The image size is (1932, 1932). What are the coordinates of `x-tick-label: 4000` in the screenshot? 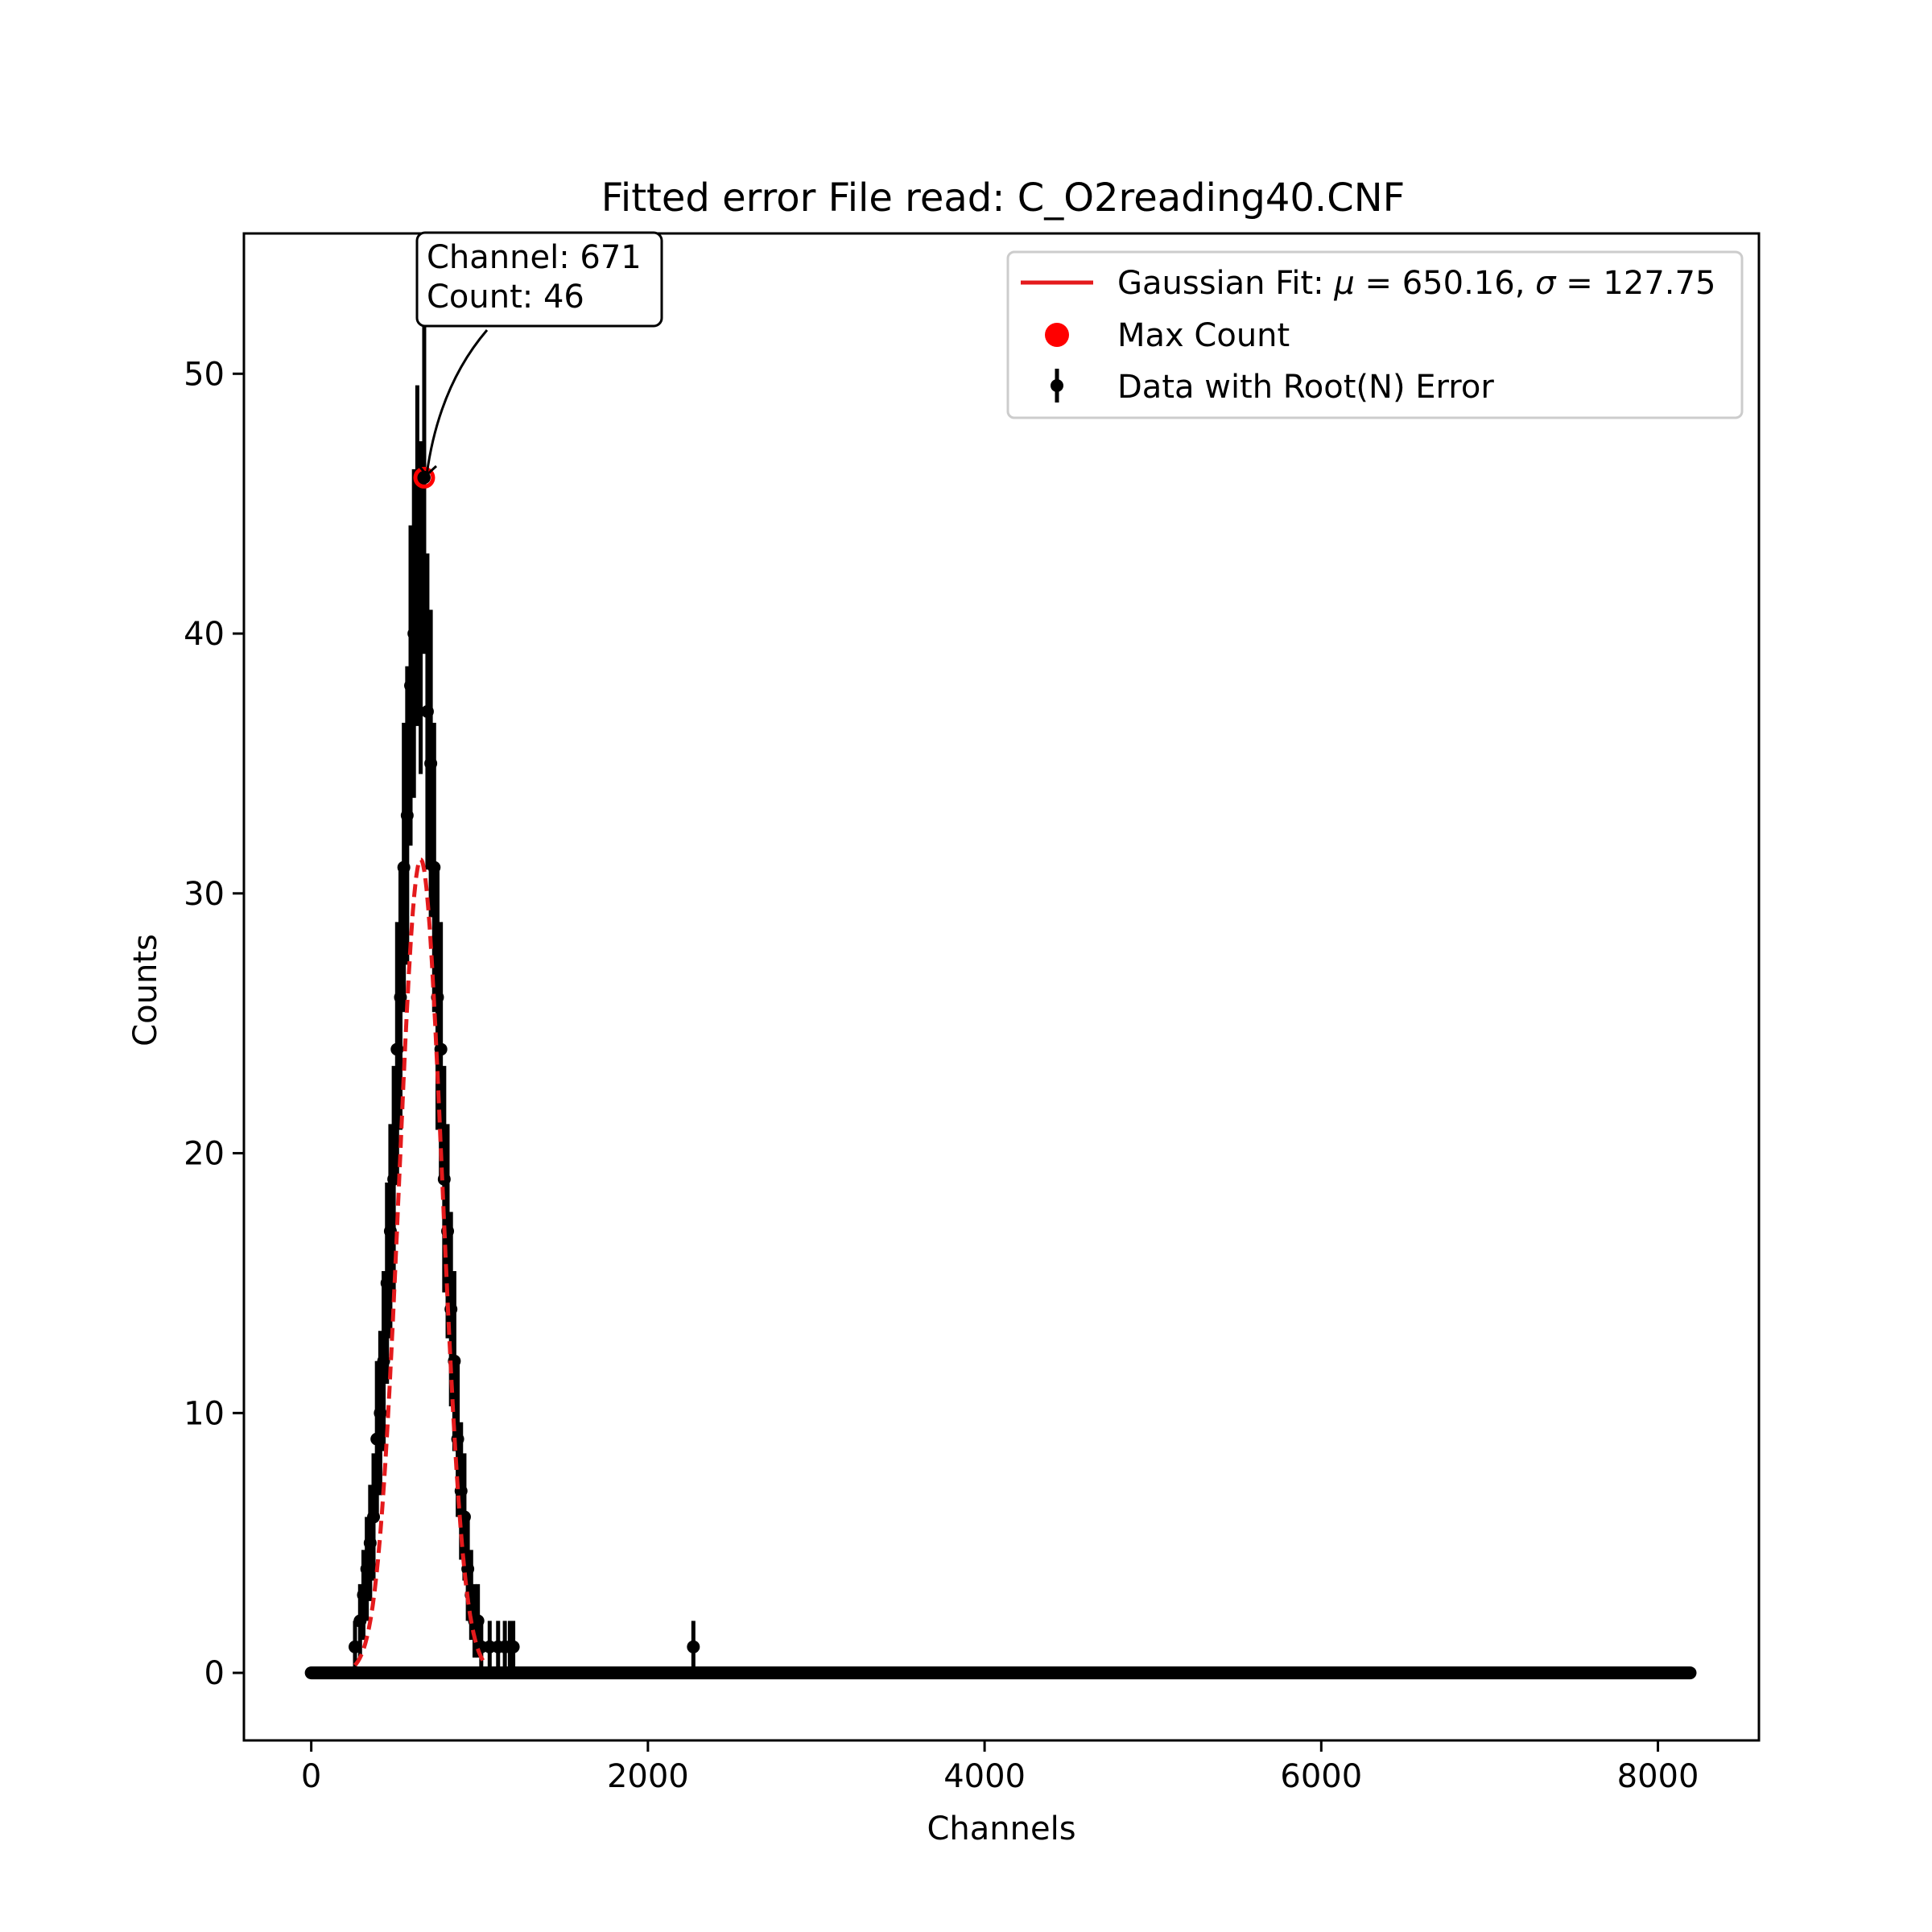 It's located at (984, 1776).